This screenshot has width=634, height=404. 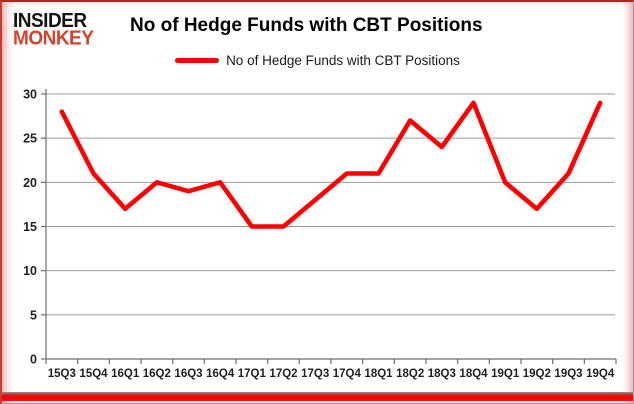 I want to click on legend-label: No of Hedge Funds with CBT Positions, so click(x=343, y=60).